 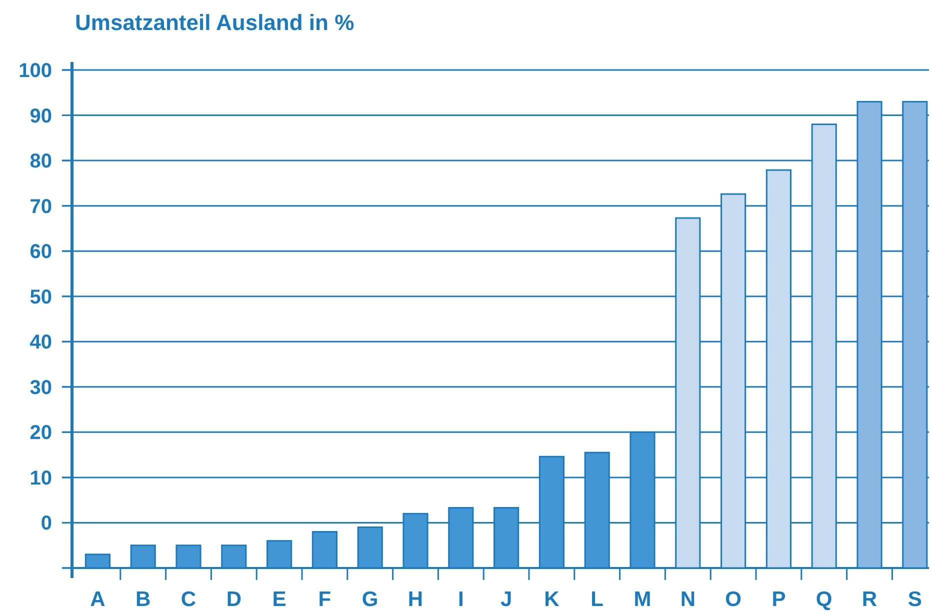 What do you see at coordinates (279, 599) in the screenshot?
I see `x-tick-label: E` at bounding box center [279, 599].